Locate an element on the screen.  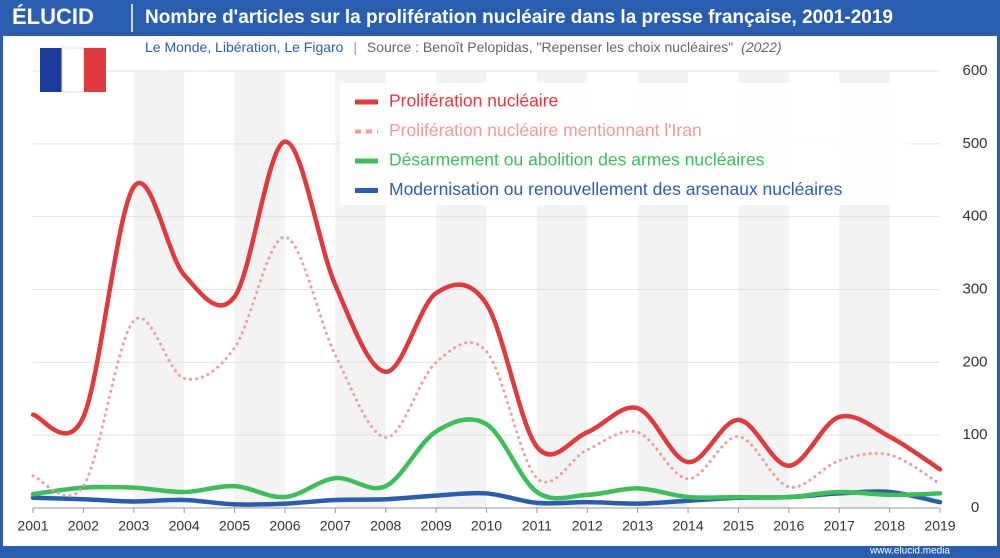
x-tick-label: 2007 is located at coordinates (335, 526).